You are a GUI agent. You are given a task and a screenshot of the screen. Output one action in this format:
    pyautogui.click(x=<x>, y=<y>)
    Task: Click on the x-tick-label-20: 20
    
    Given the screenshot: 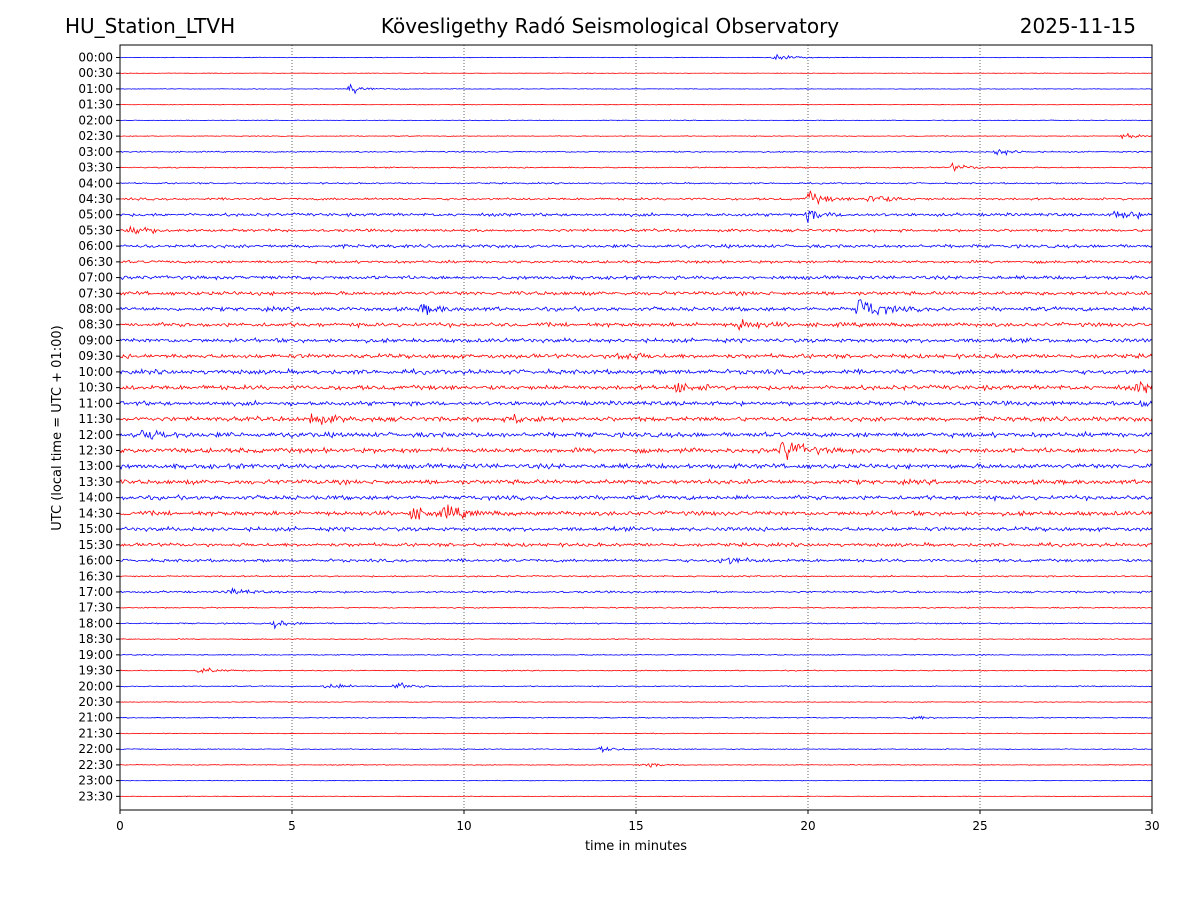 What is the action you would take?
    pyautogui.click(x=807, y=826)
    